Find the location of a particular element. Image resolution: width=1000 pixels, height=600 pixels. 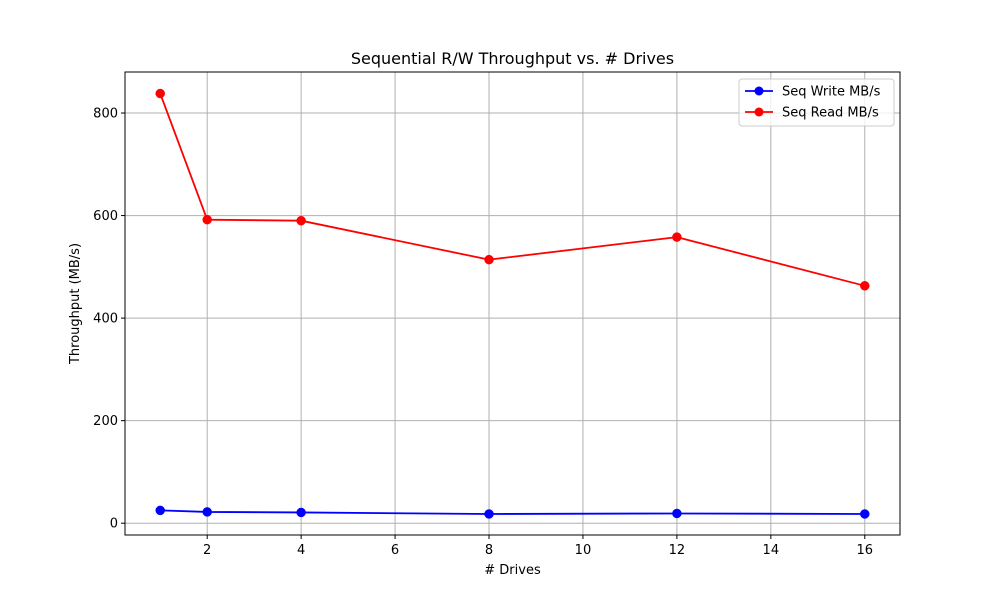

x-tick-label: 8 is located at coordinates (489, 550).